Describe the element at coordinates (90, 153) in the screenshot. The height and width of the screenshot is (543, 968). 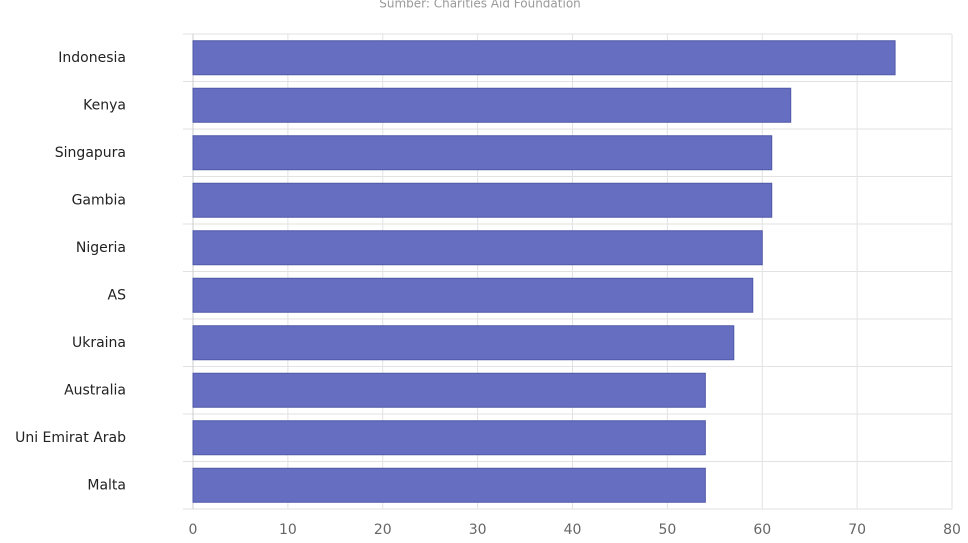
I see `y-tick-label: Singapura` at that location.